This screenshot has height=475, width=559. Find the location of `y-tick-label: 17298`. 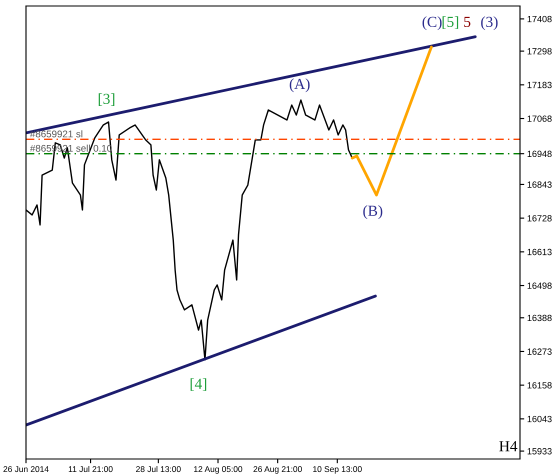

y-tick-label: 17298 is located at coordinates (540, 51).